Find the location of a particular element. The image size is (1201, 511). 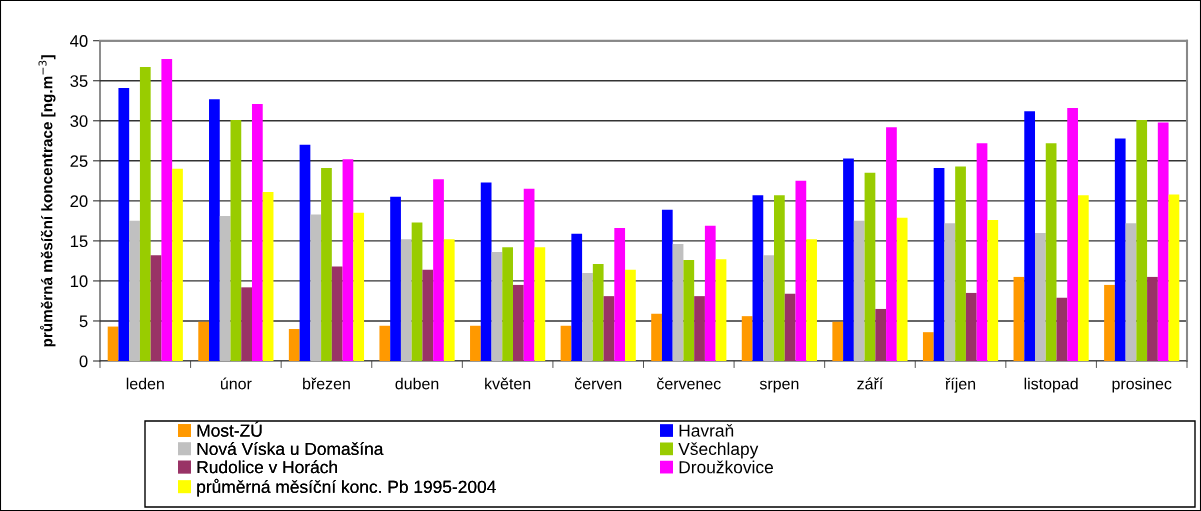

x-tick-label: září is located at coordinates (870, 383).